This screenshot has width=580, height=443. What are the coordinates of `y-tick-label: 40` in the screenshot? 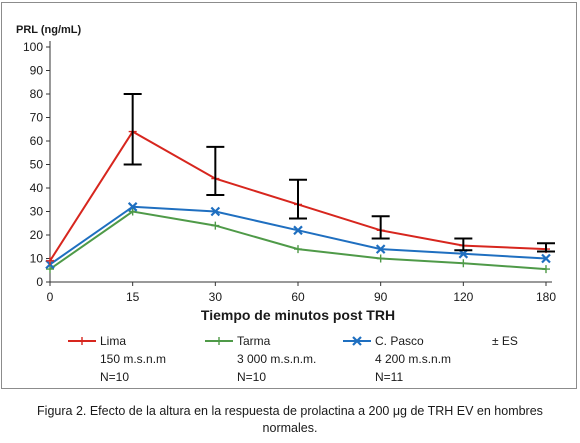 It's located at (37, 188).